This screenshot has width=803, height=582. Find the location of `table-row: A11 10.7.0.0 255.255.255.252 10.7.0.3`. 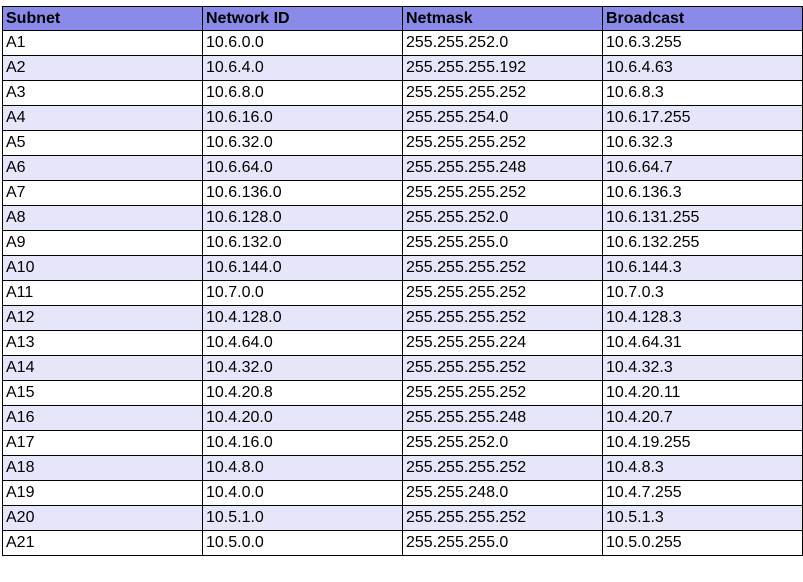

table-row: A11 10.7.0.0 255.255.255.252 10.7.0.3 is located at coordinates (402, 293).